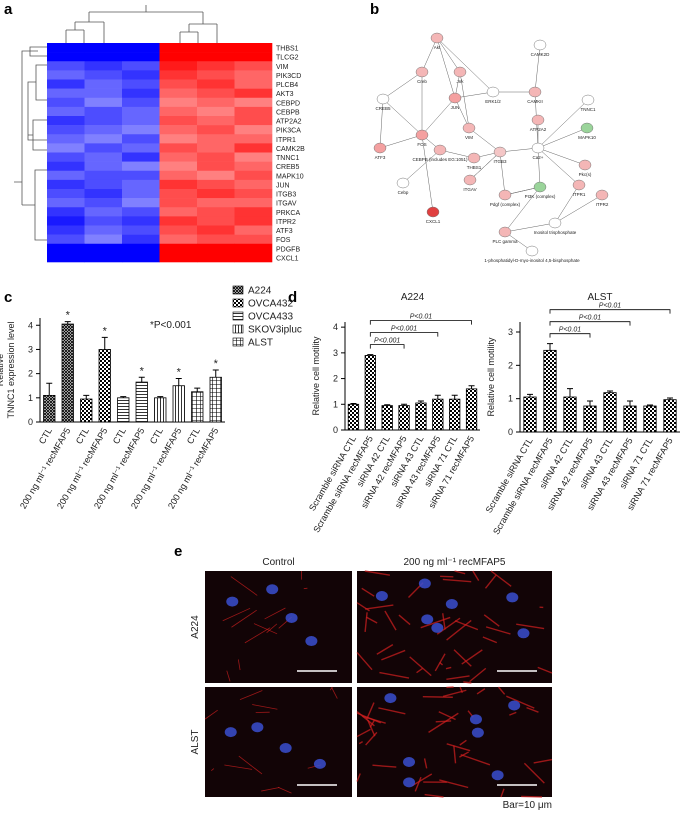  Describe the element at coordinates (11, 369) in the screenshot. I see `y-axis-label: TNNC1 expression level` at that location.